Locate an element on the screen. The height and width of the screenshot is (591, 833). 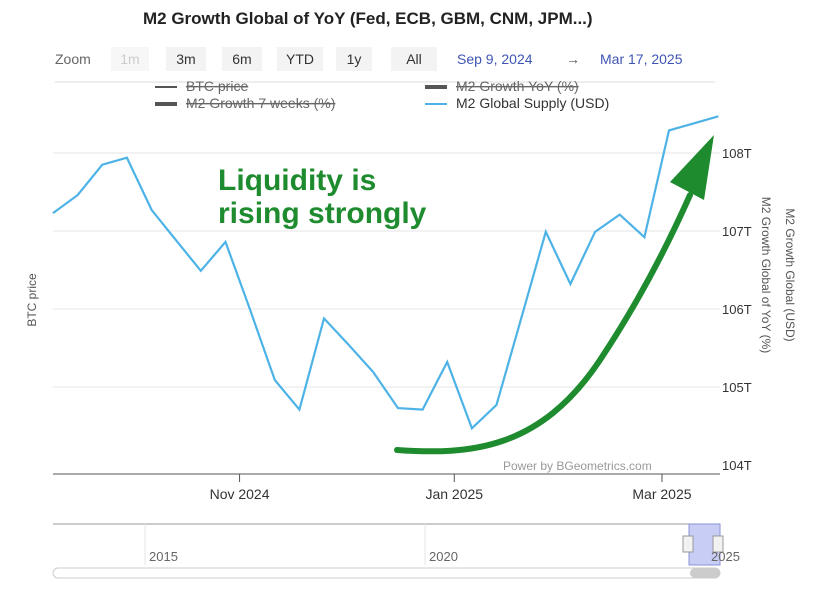
legend-item: M2 Growth 7 weeks (%) is located at coordinates (245, 103).